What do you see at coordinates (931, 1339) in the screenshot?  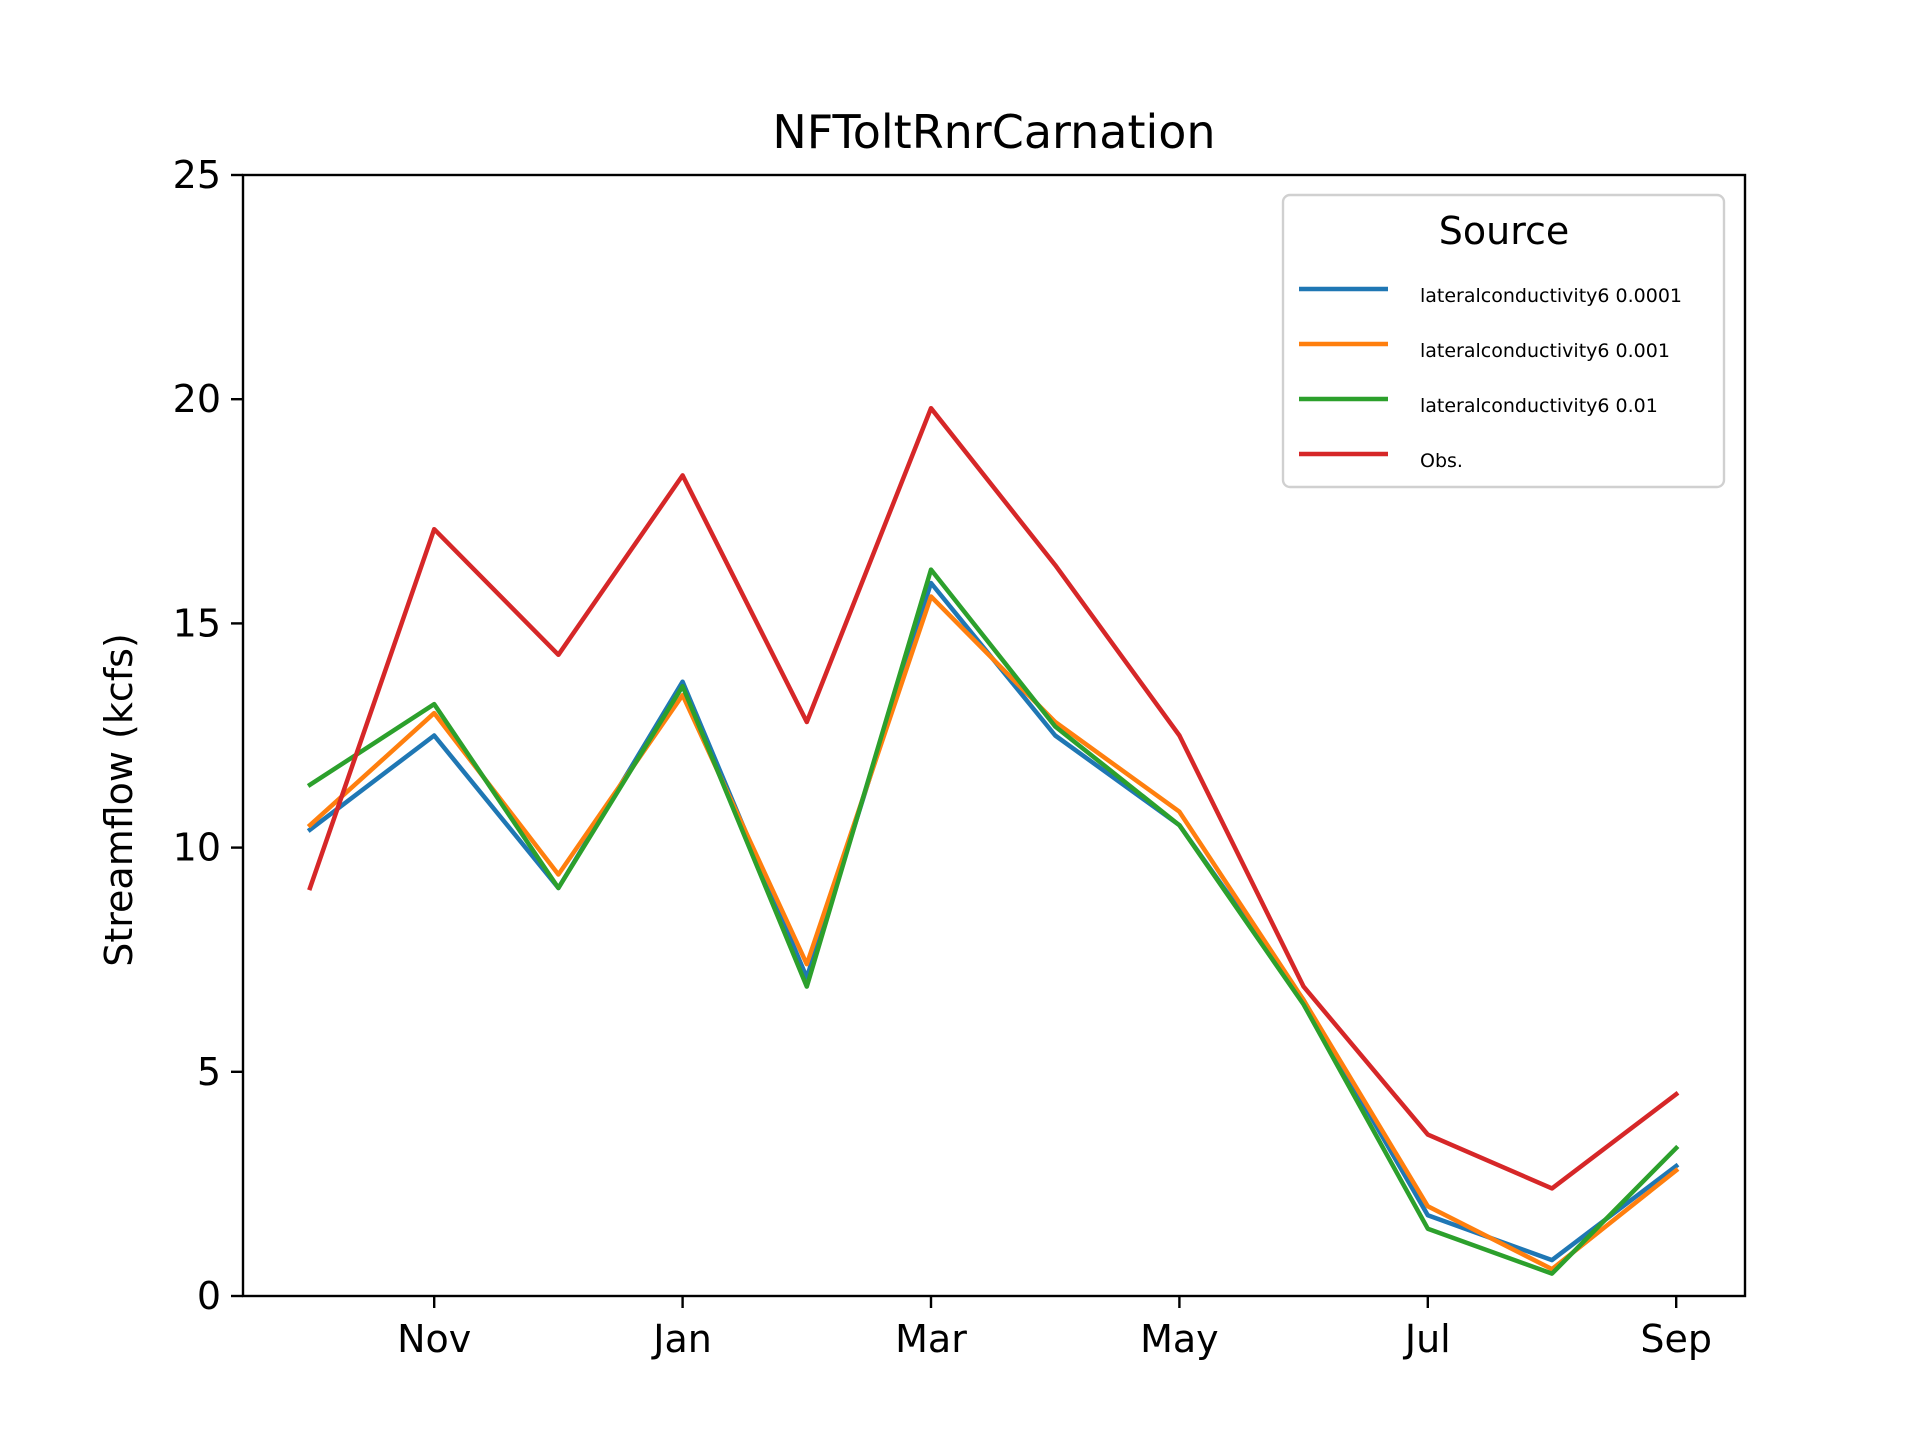 I see `x-tick-label: Mar` at bounding box center [931, 1339].